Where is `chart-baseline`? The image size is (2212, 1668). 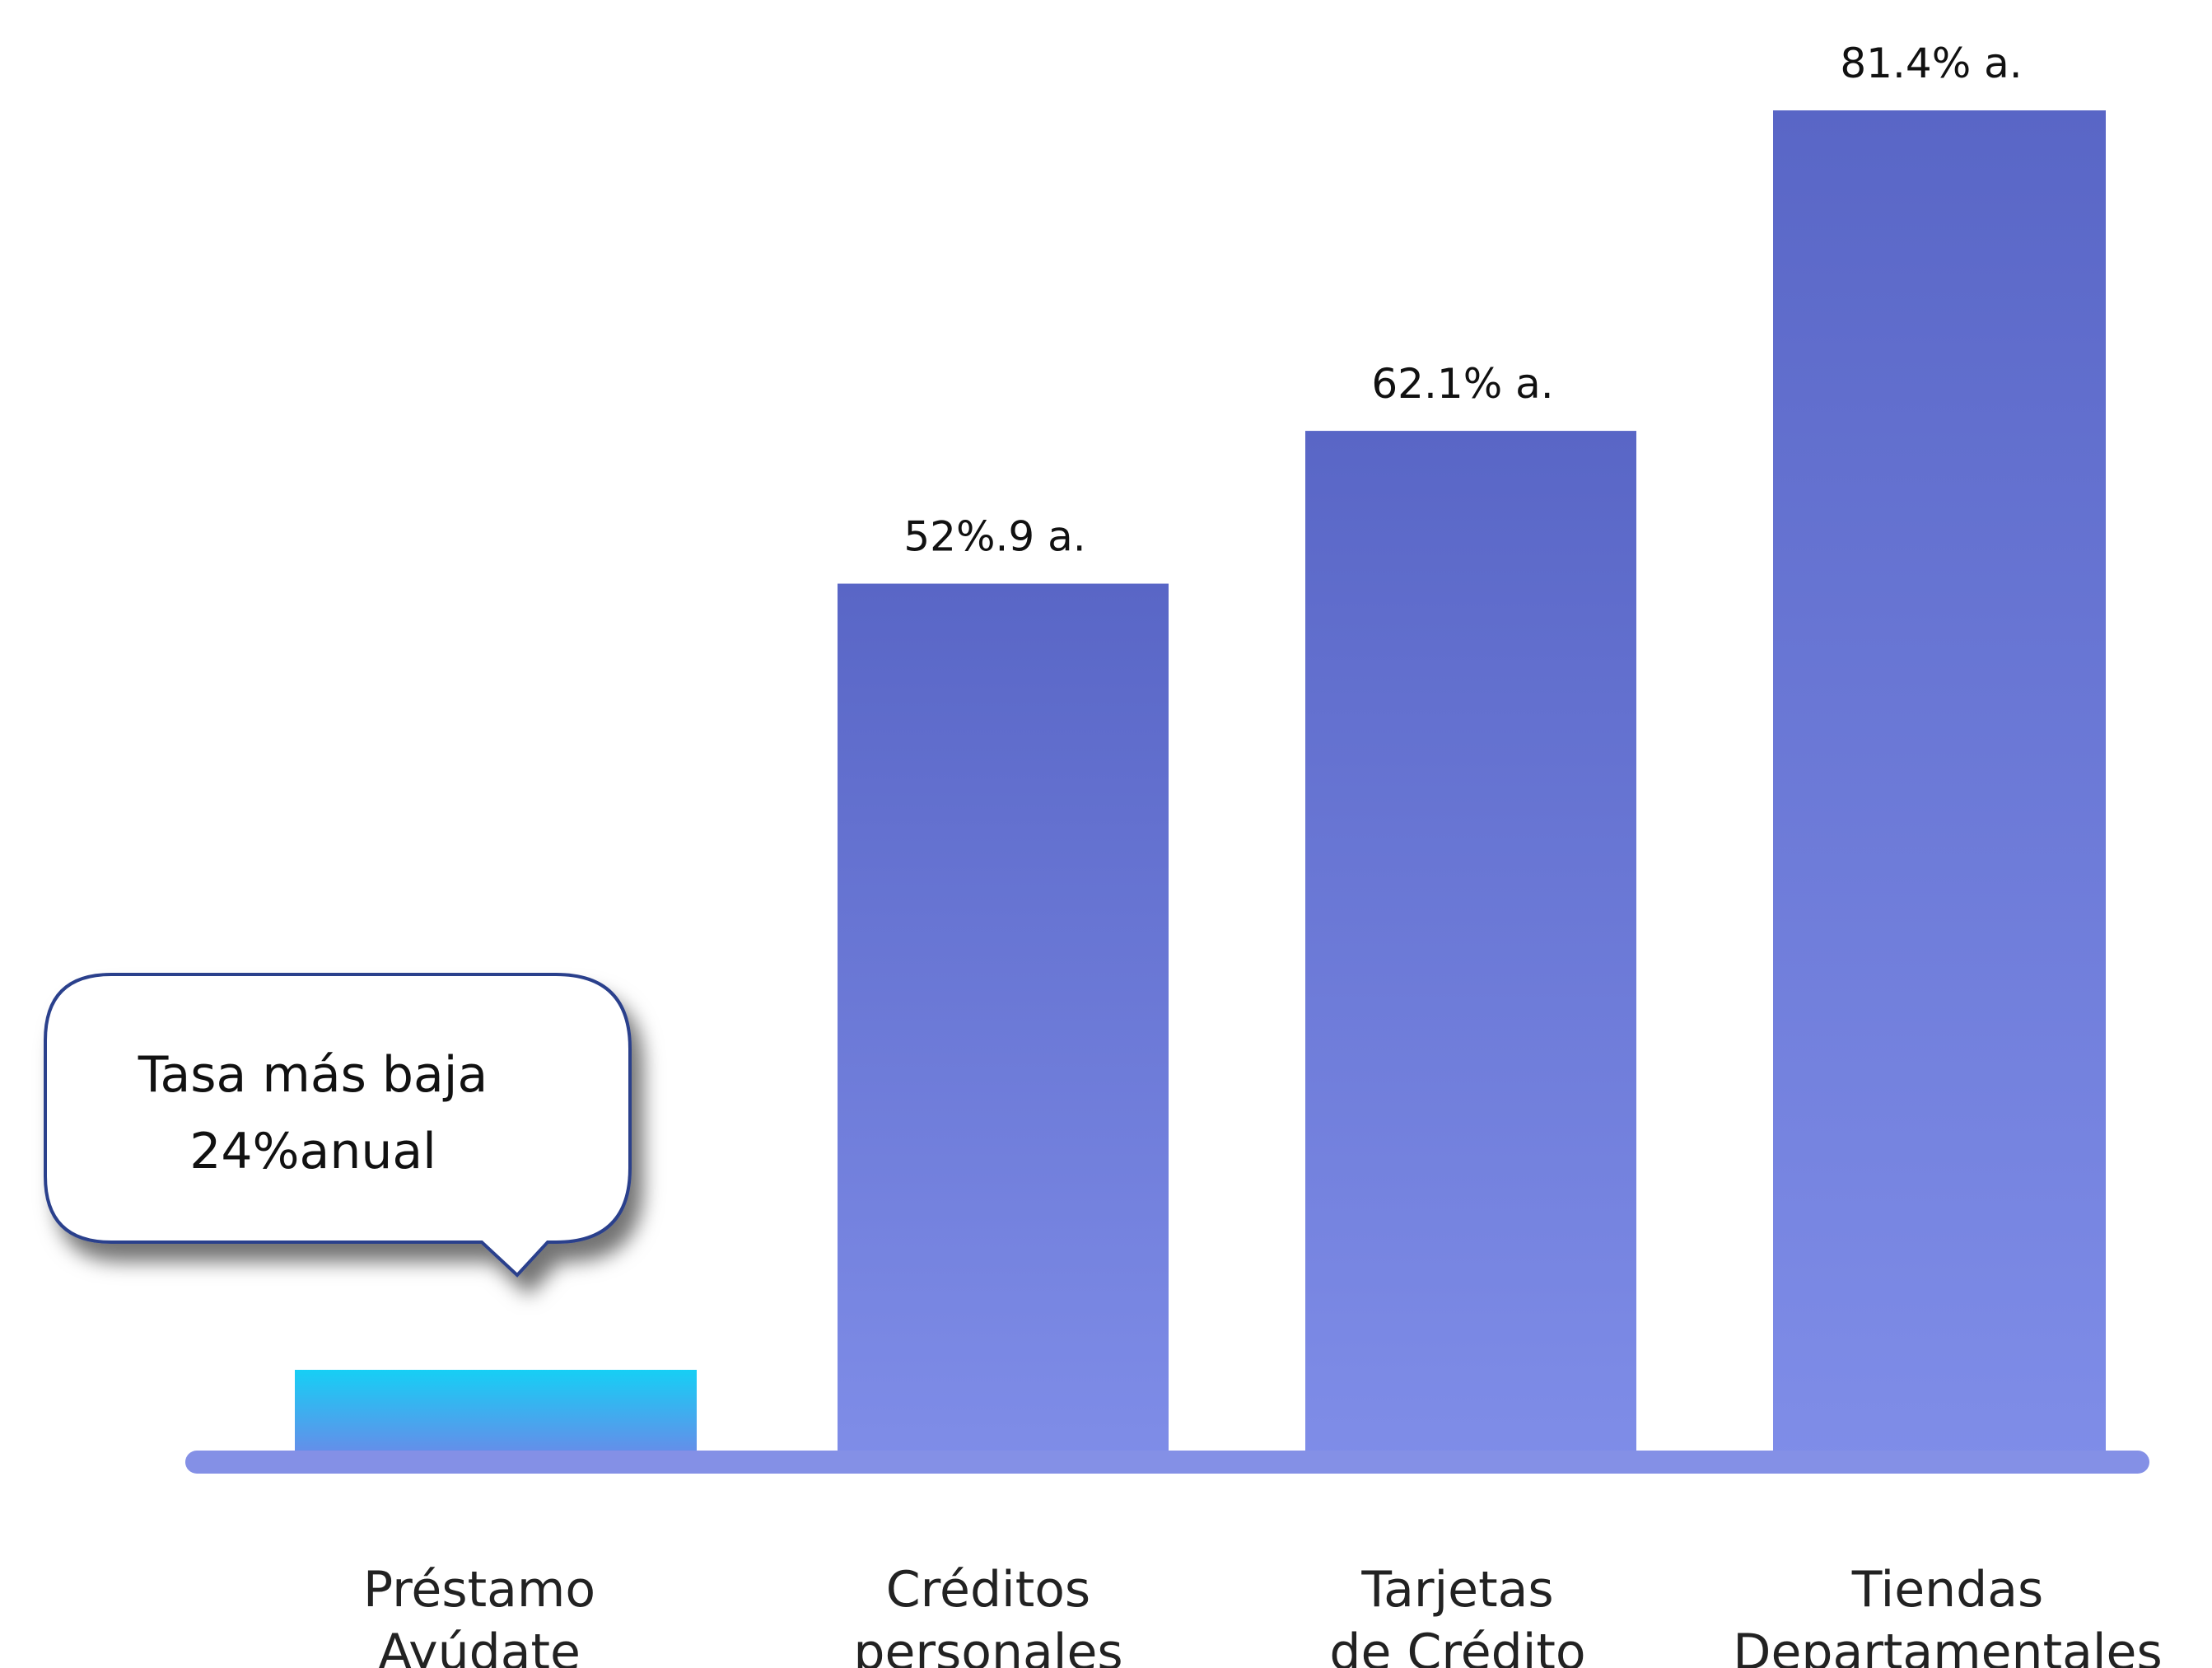 chart-baseline is located at coordinates (1167, 1462).